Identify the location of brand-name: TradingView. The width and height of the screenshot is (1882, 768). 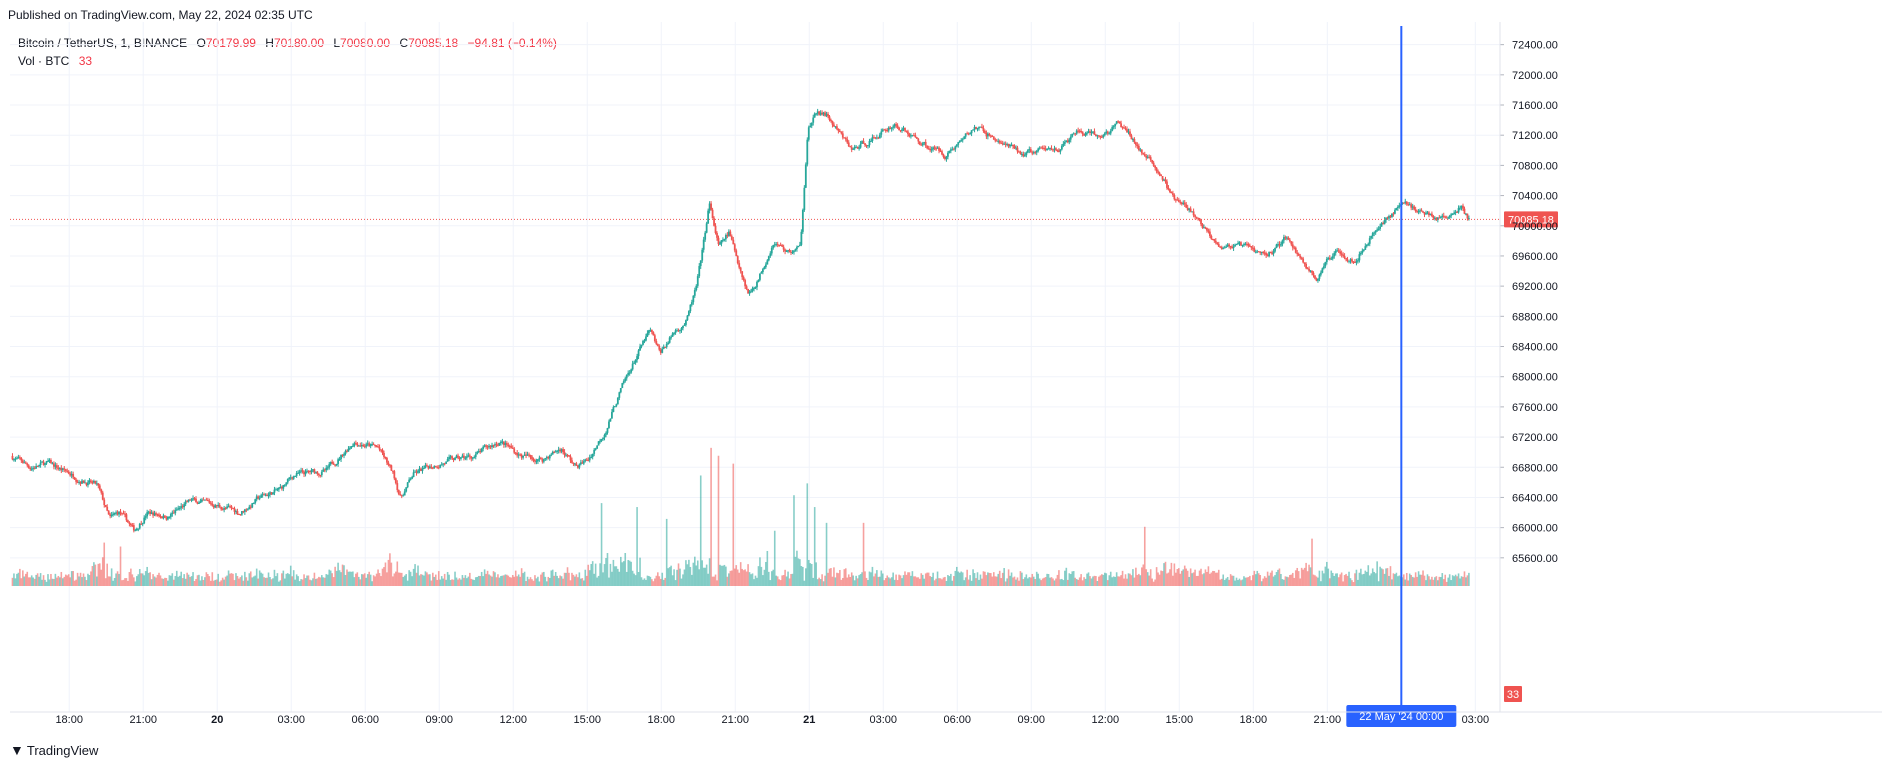
(62, 750).